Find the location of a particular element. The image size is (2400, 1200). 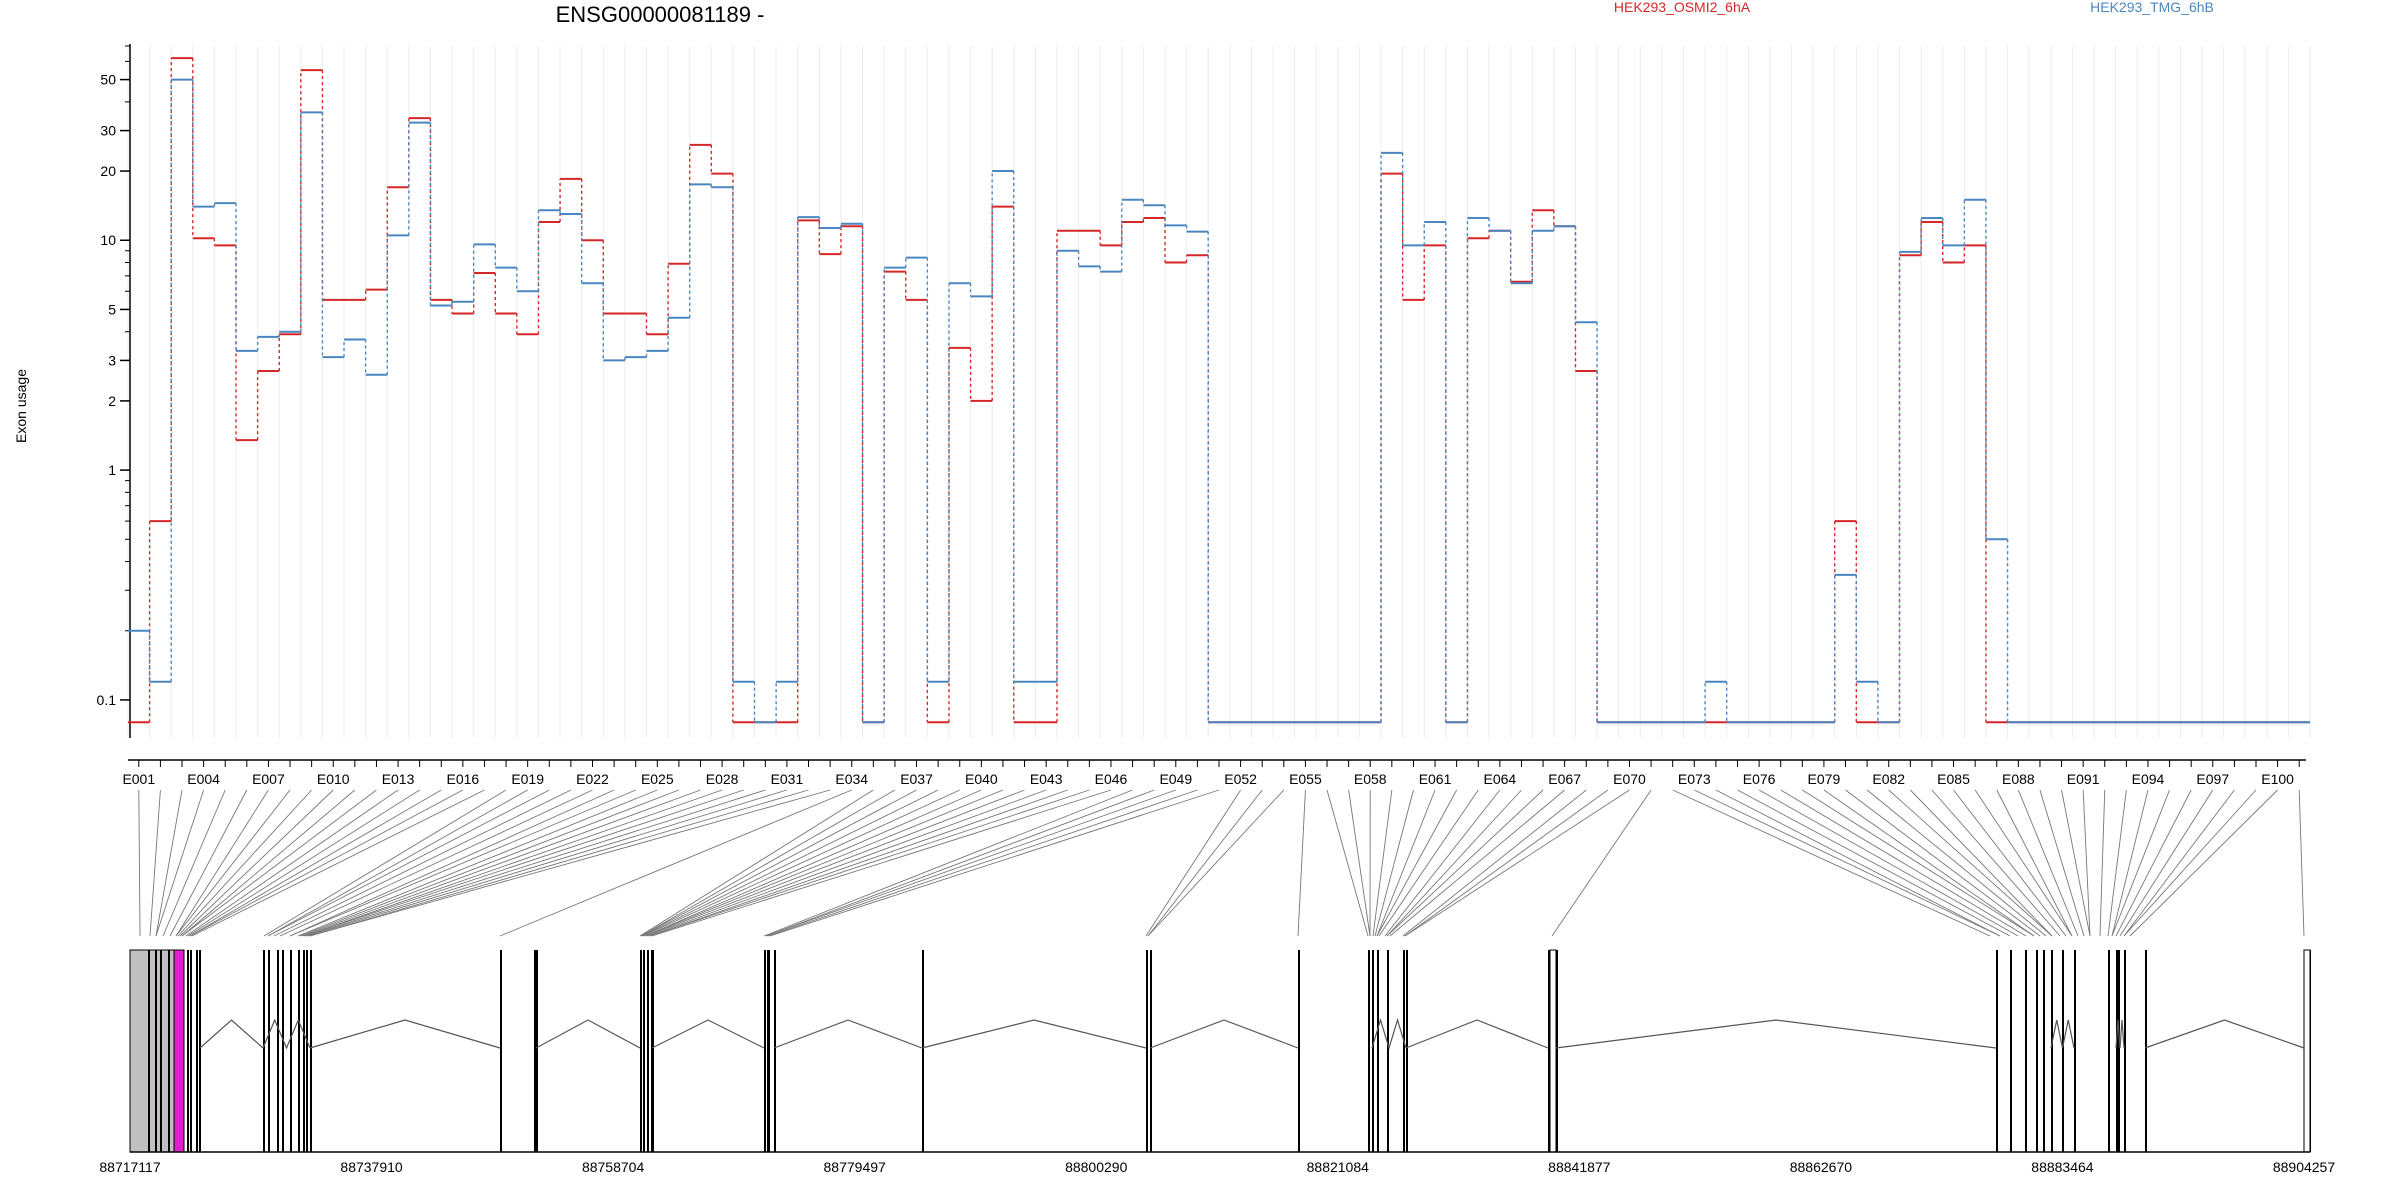

coordinate-label: 88758704 is located at coordinates (613, 1167).